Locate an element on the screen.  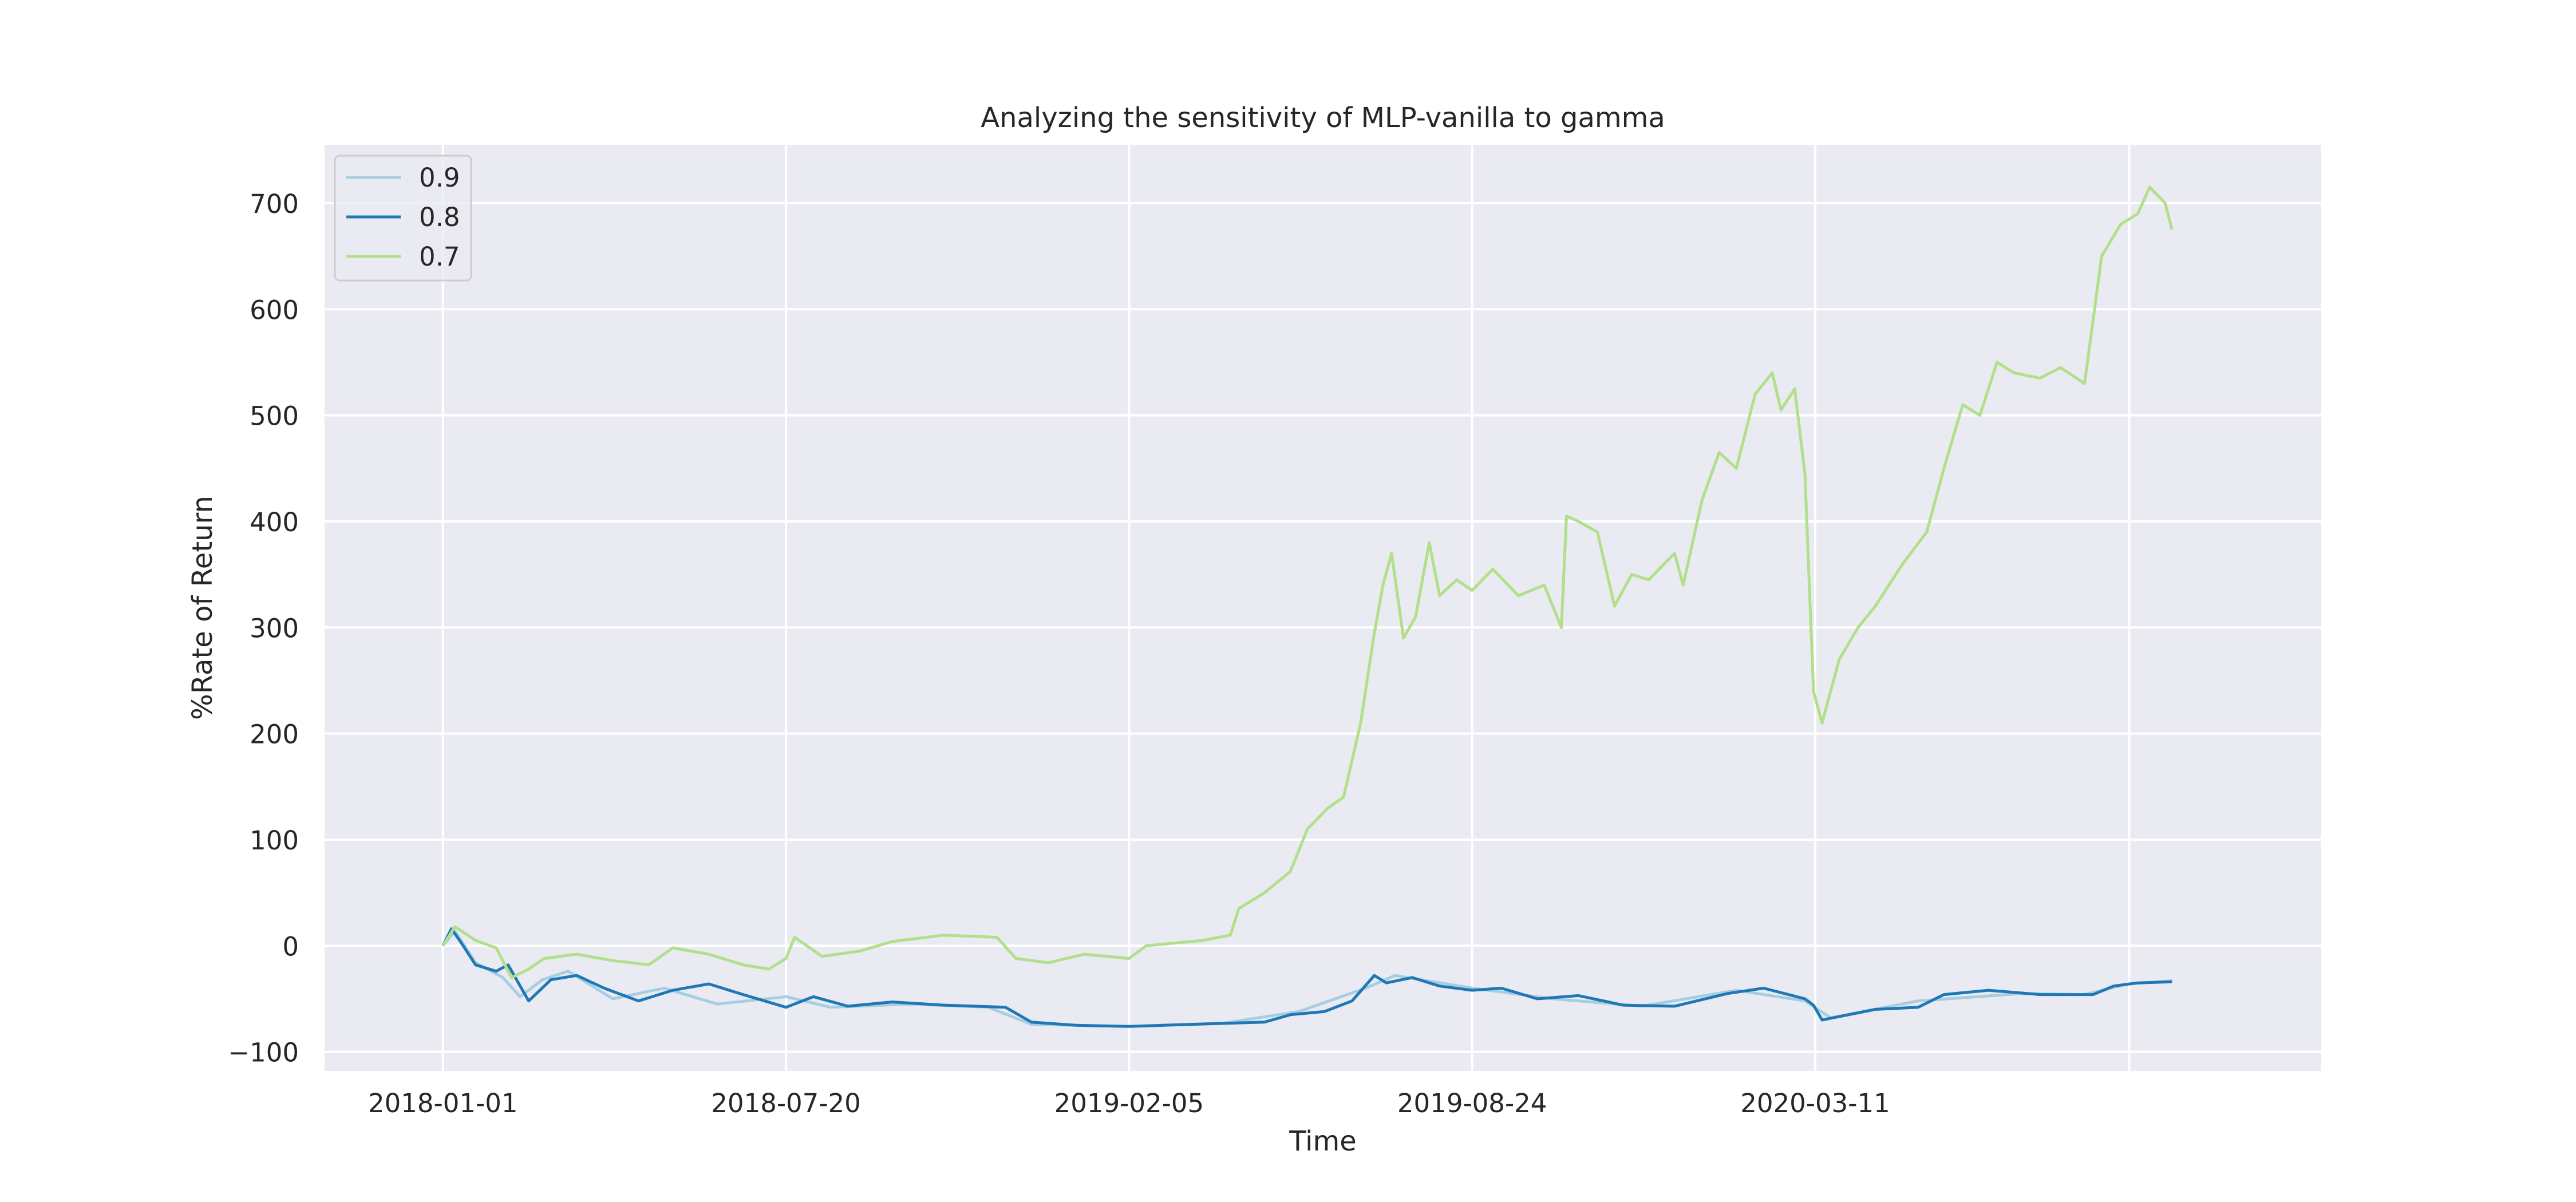
y-axis-label: %Rate of Return is located at coordinates (203, 608).